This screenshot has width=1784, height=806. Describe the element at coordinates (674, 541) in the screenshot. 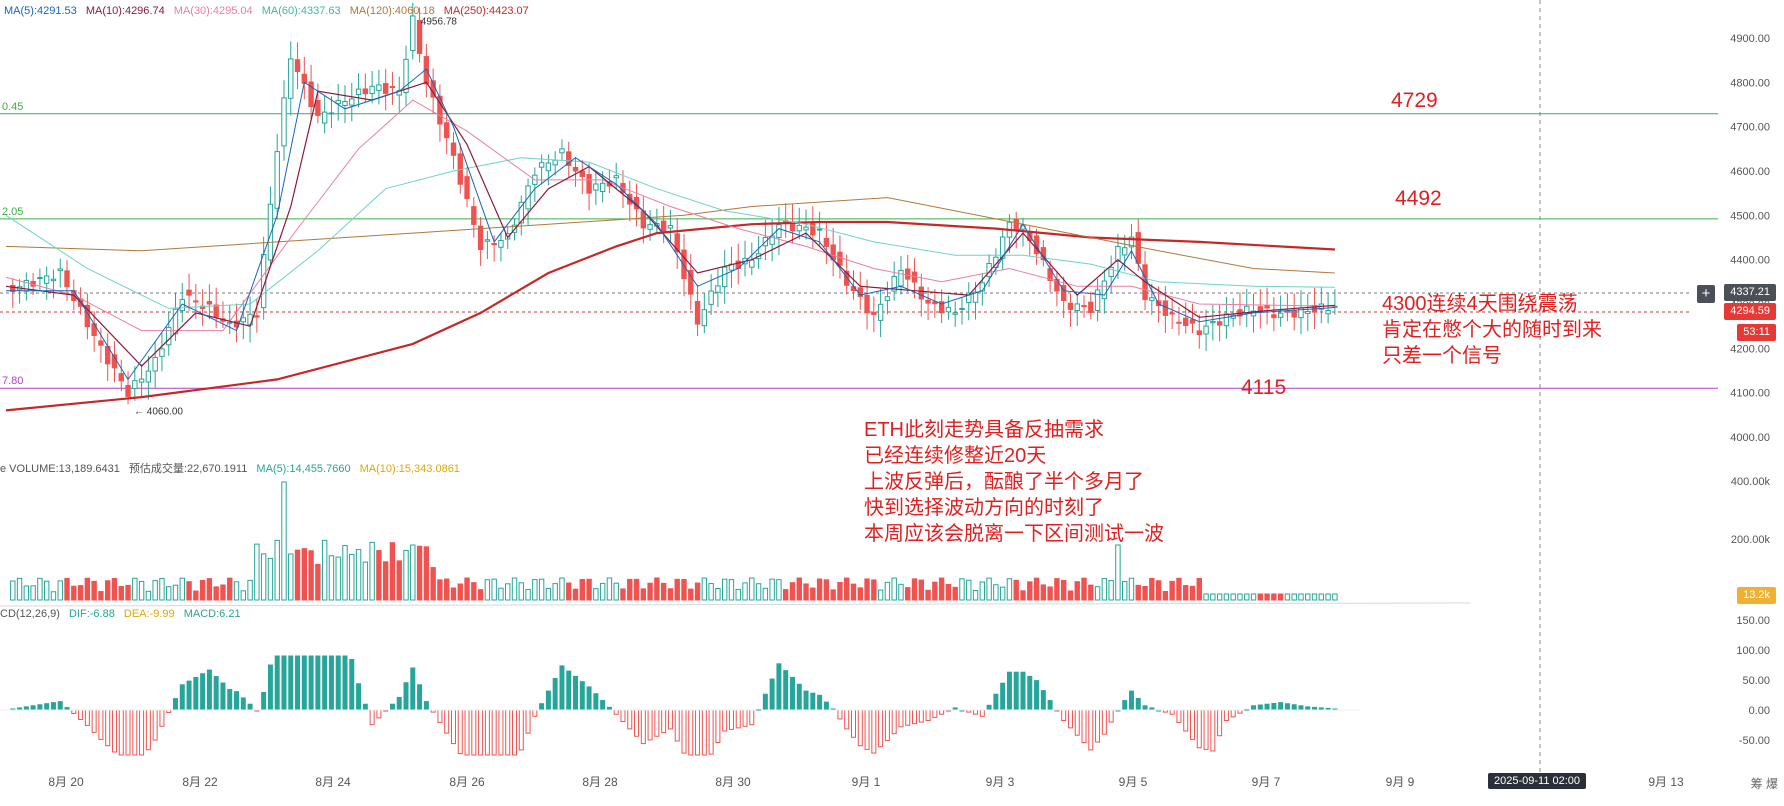

I see `volume-group` at that location.